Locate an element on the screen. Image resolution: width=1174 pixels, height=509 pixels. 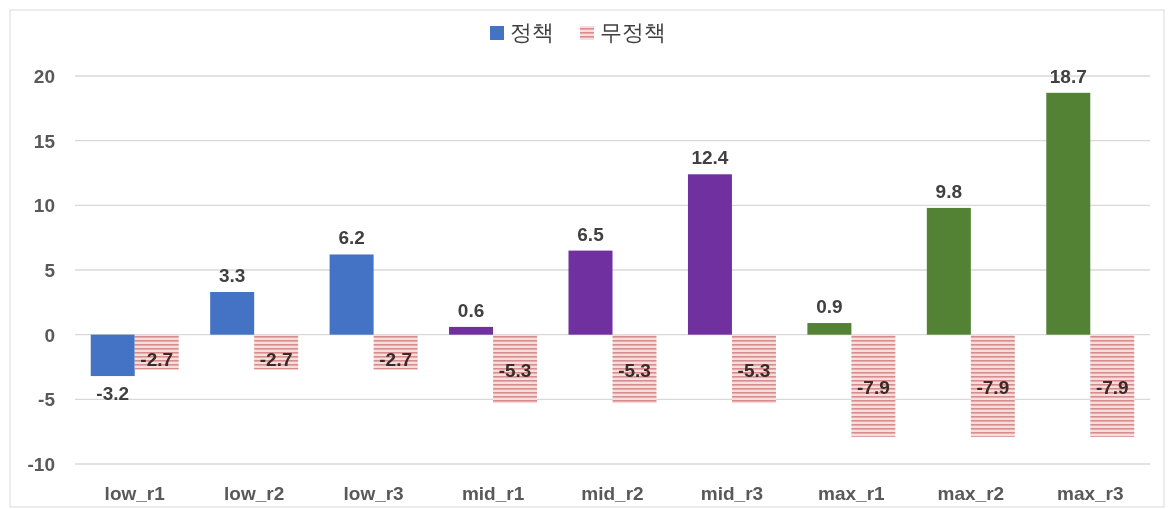
y-tick-label: 15 is located at coordinates (44, 141).